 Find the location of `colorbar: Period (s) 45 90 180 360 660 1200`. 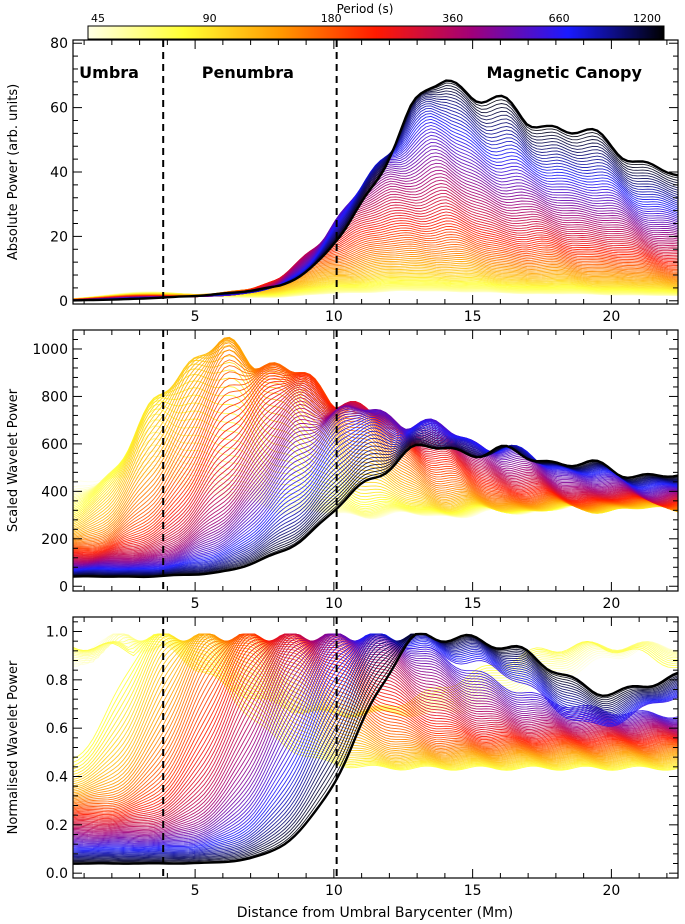

colorbar: Period (s) 45 90 180 360 660 1200 is located at coordinates (376, 21).